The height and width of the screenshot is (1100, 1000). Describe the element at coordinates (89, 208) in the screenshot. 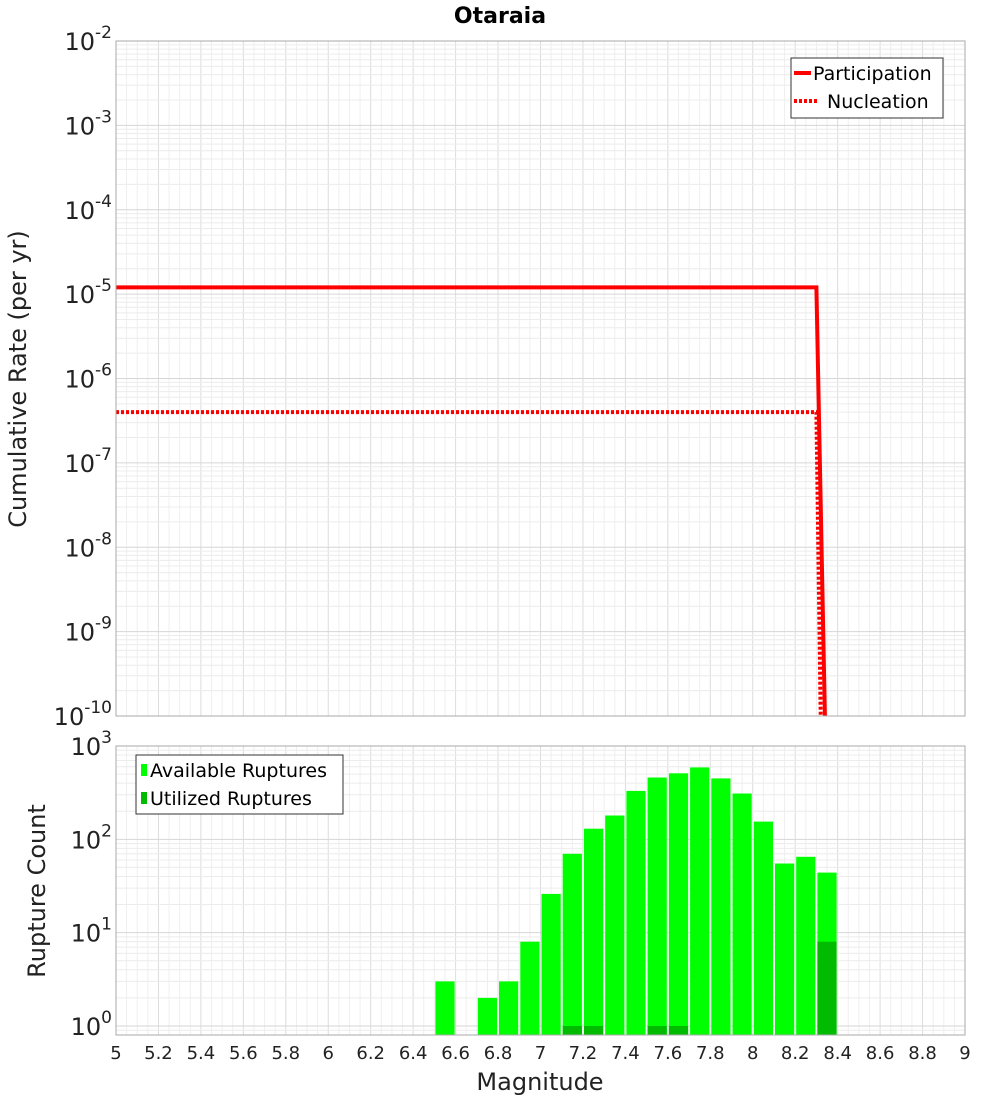

I see `y-tick-label: 10⁻⁴` at that location.